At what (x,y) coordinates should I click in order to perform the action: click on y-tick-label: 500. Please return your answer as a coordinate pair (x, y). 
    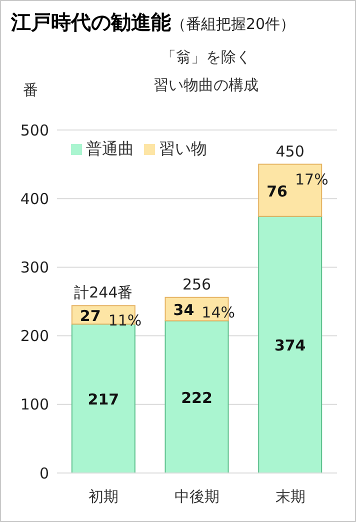
    Looking at the image, I should click on (34, 130).